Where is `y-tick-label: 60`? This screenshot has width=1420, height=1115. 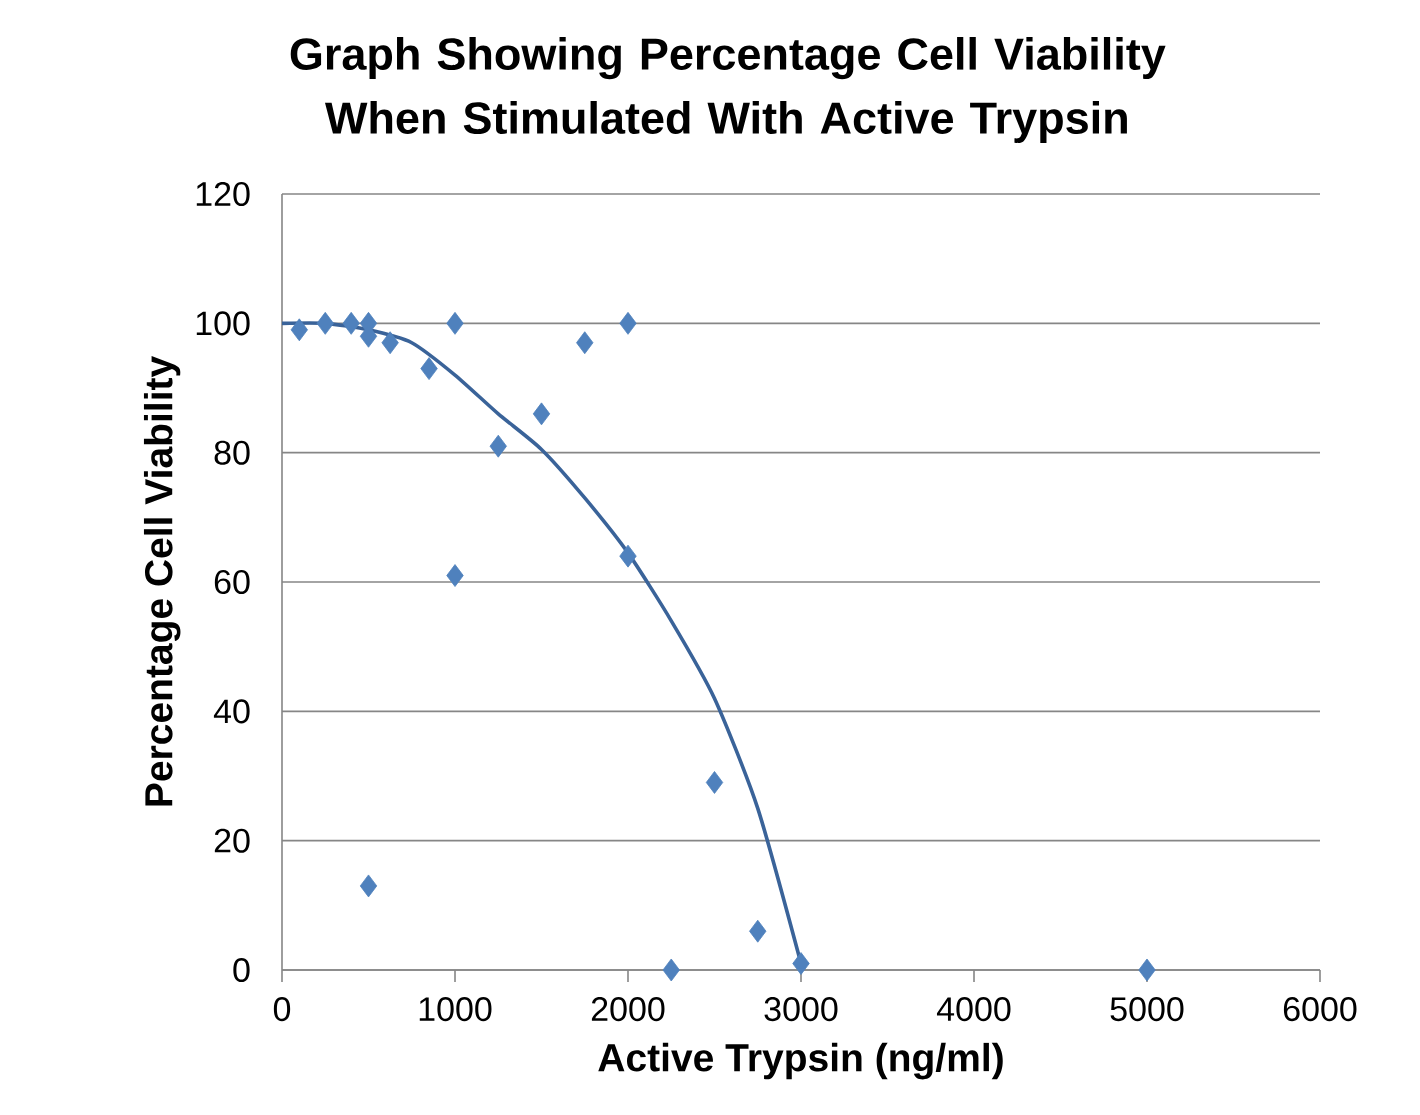 y-tick-label: 60 is located at coordinates (232, 582).